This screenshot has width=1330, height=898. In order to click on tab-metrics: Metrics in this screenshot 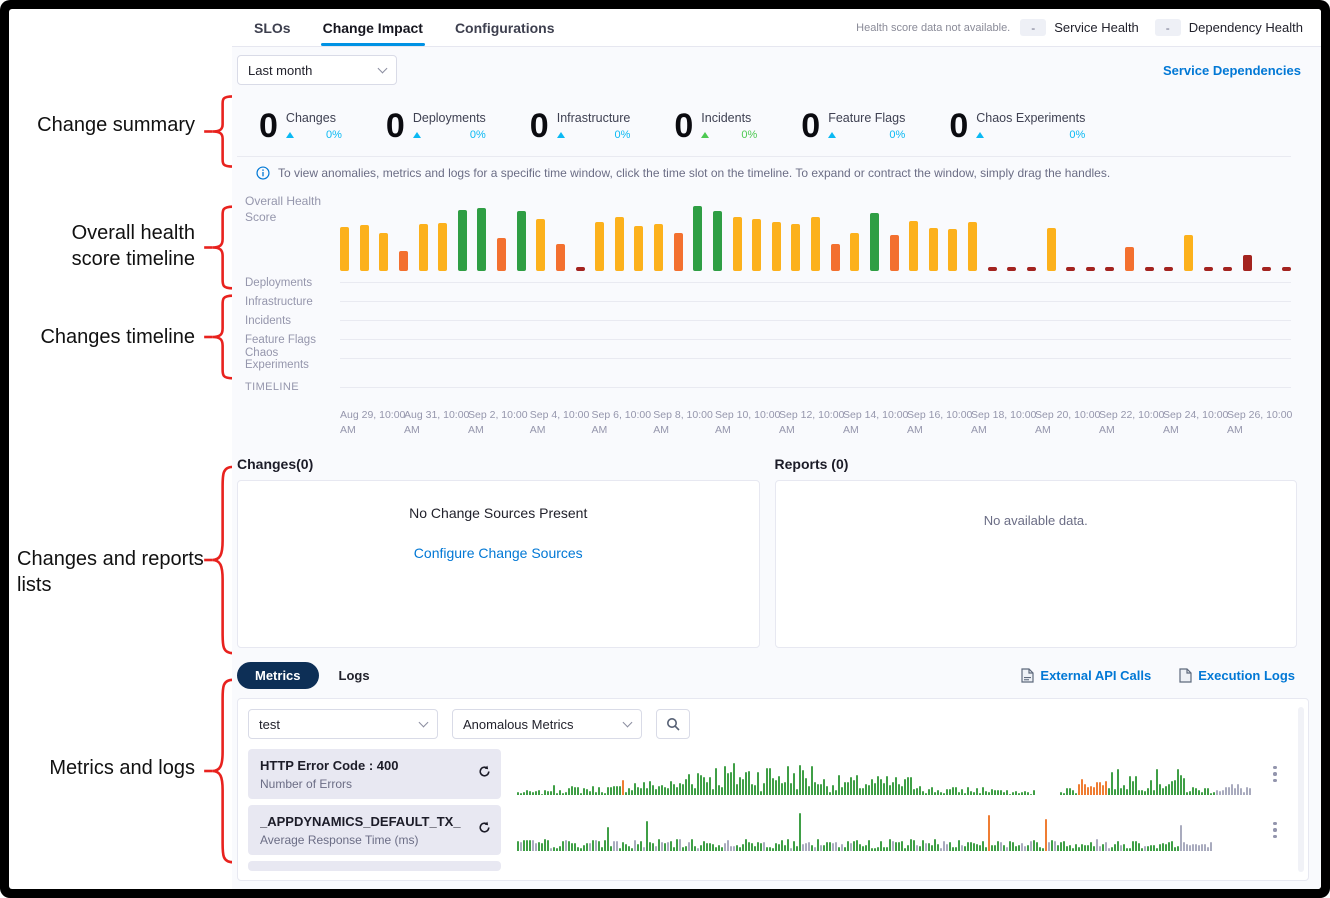, I will do `click(278, 675)`.